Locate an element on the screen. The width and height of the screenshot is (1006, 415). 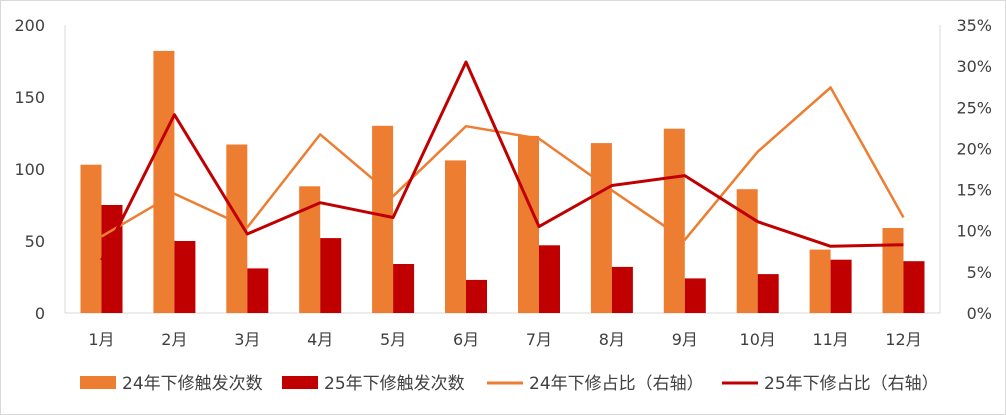
legend-label: 24年下修触发次数 is located at coordinates (192, 384).